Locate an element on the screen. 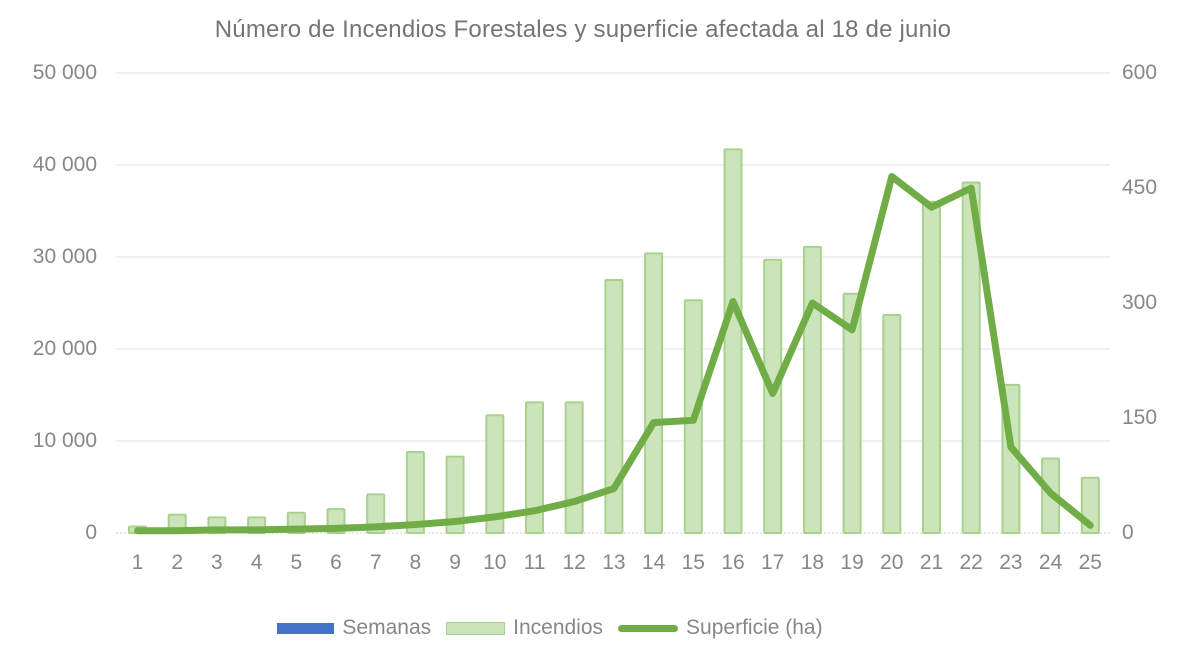 This screenshot has height=655, width=1200. x-tick-label-week-10: 10 is located at coordinates (495, 562).